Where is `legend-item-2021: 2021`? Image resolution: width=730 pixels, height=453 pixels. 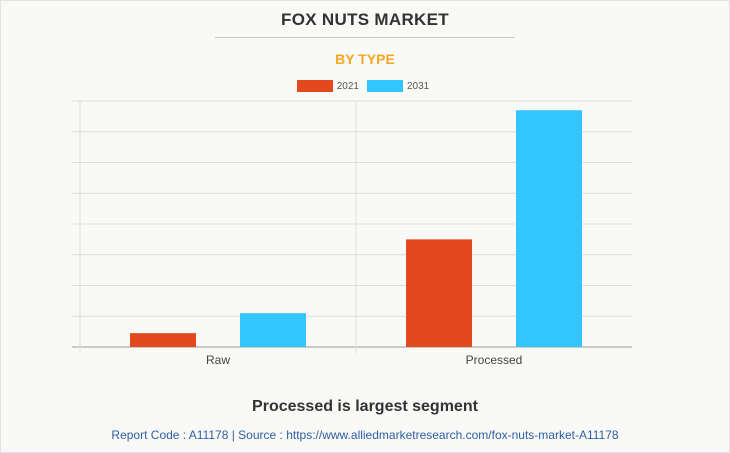
legend-item-2021: 2021 is located at coordinates (329, 86).